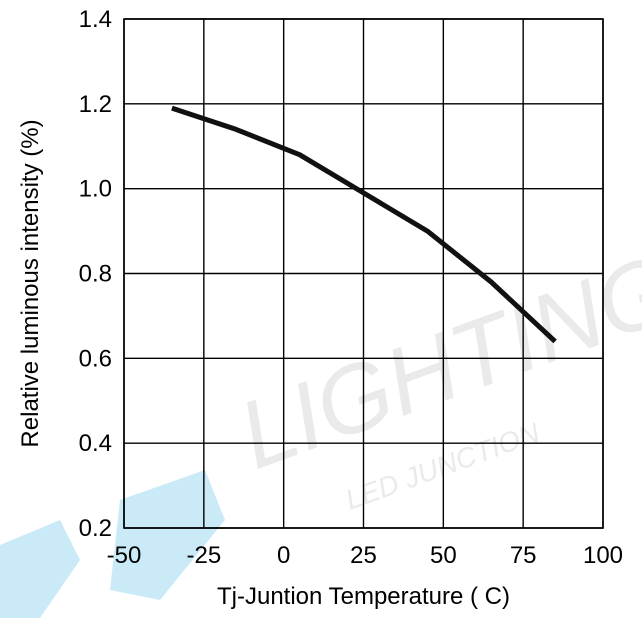 This screenshot has width=642, height=618. I want to click on y-tick-label: 1.4, so click(95, 19).